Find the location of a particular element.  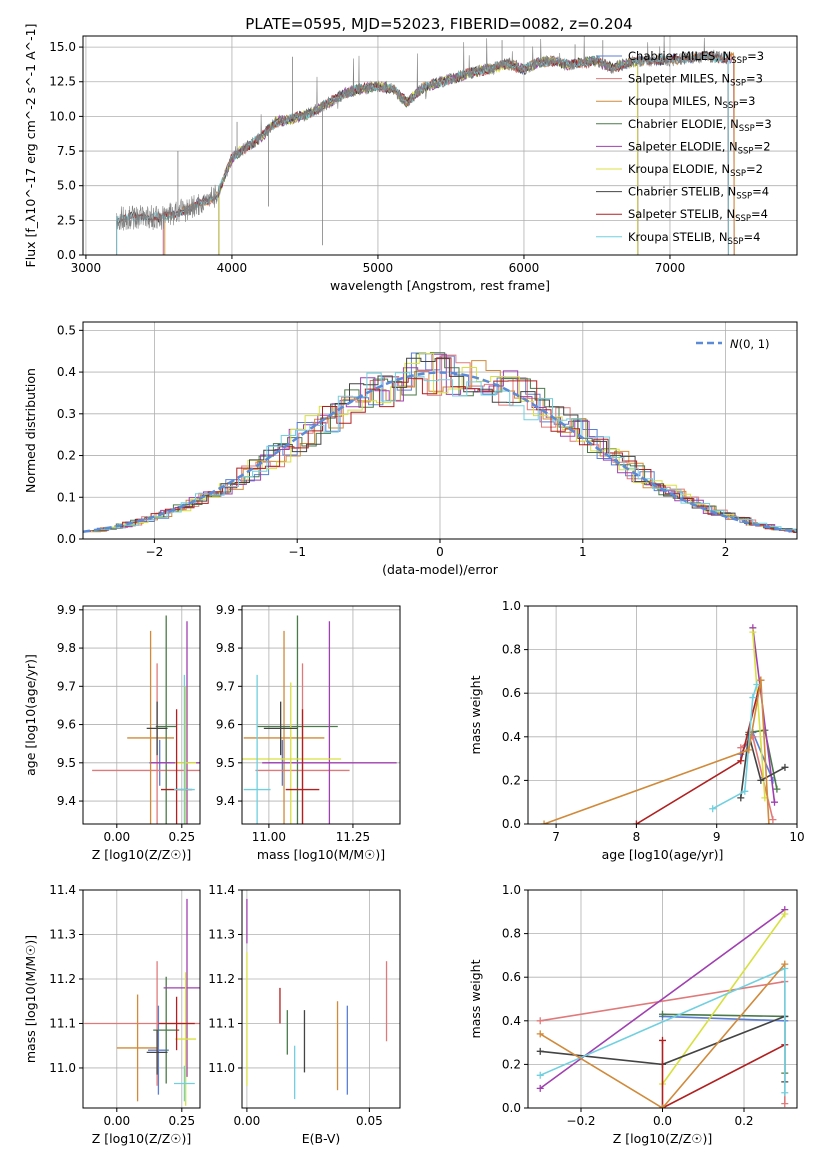

y-tick-label: 9.4 is located at coordinates (225, 801).